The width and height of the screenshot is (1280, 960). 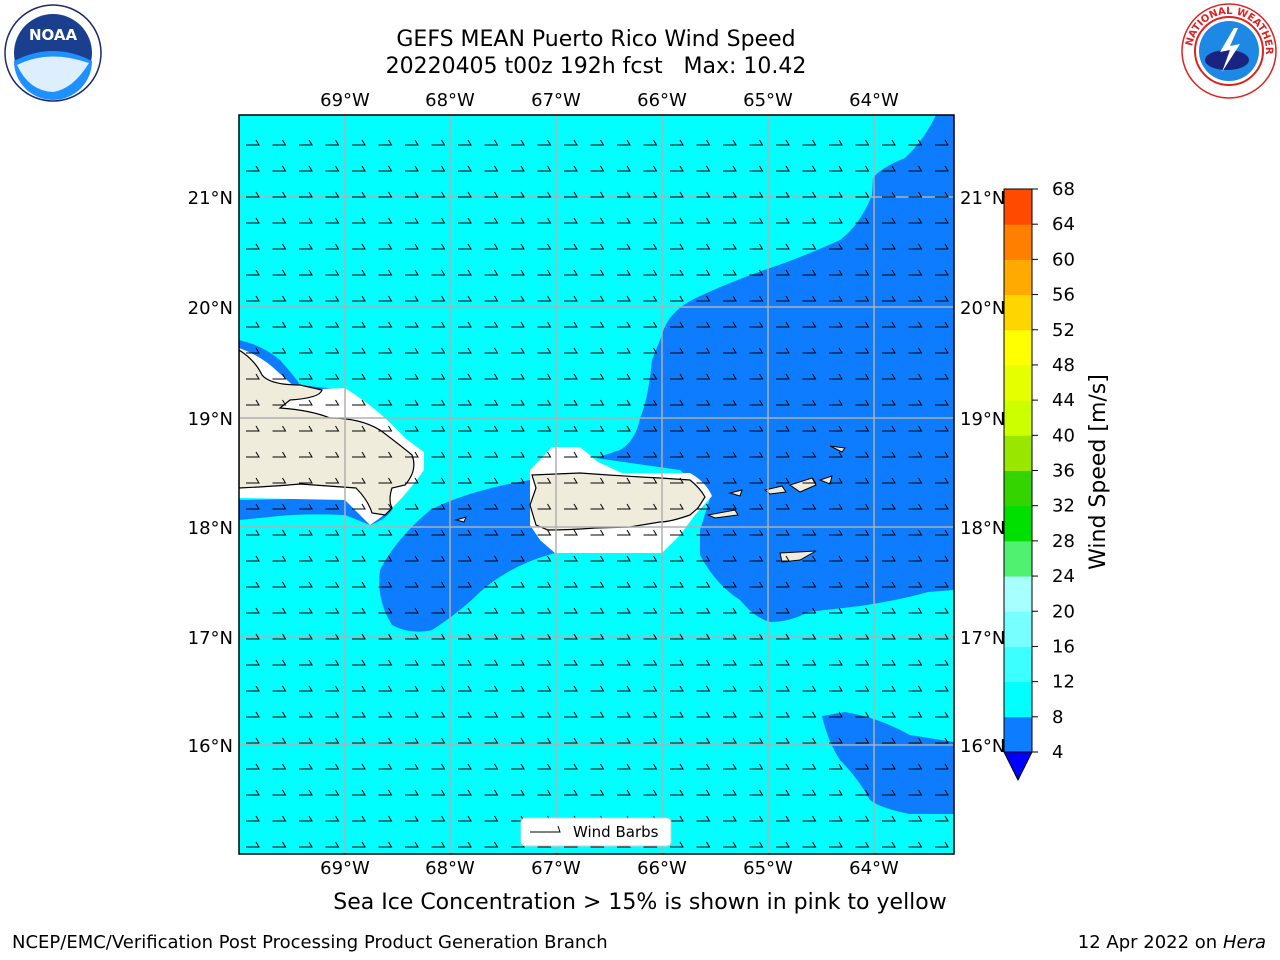 What do you see at coordinates (345, 100) in the screenshot?
I see `lon-label-top: 69°W` at bounding box center [345, 100].